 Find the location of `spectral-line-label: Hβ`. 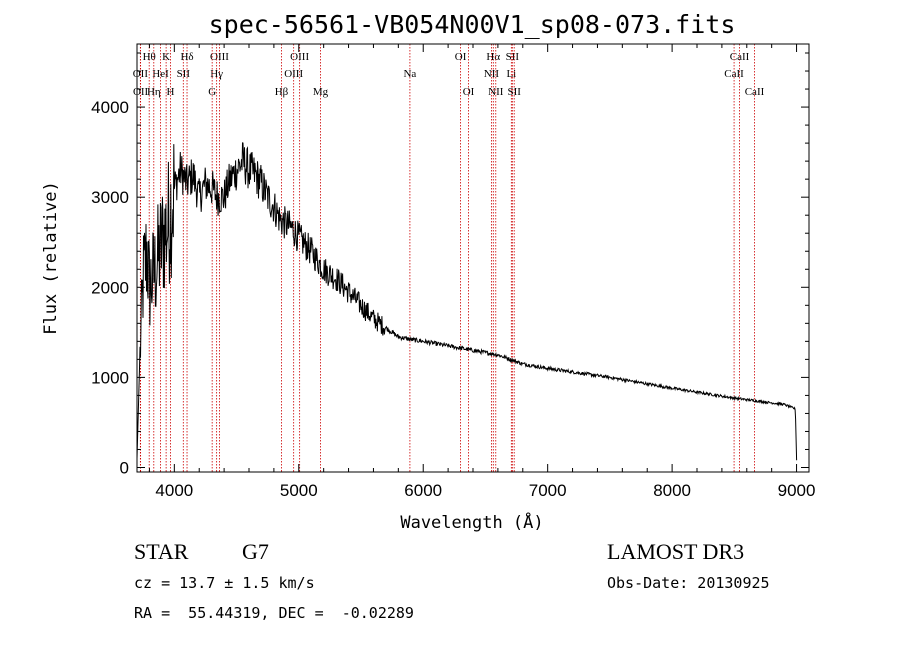

spectral-line-label: Hβ is located at coordinates (282, 92).